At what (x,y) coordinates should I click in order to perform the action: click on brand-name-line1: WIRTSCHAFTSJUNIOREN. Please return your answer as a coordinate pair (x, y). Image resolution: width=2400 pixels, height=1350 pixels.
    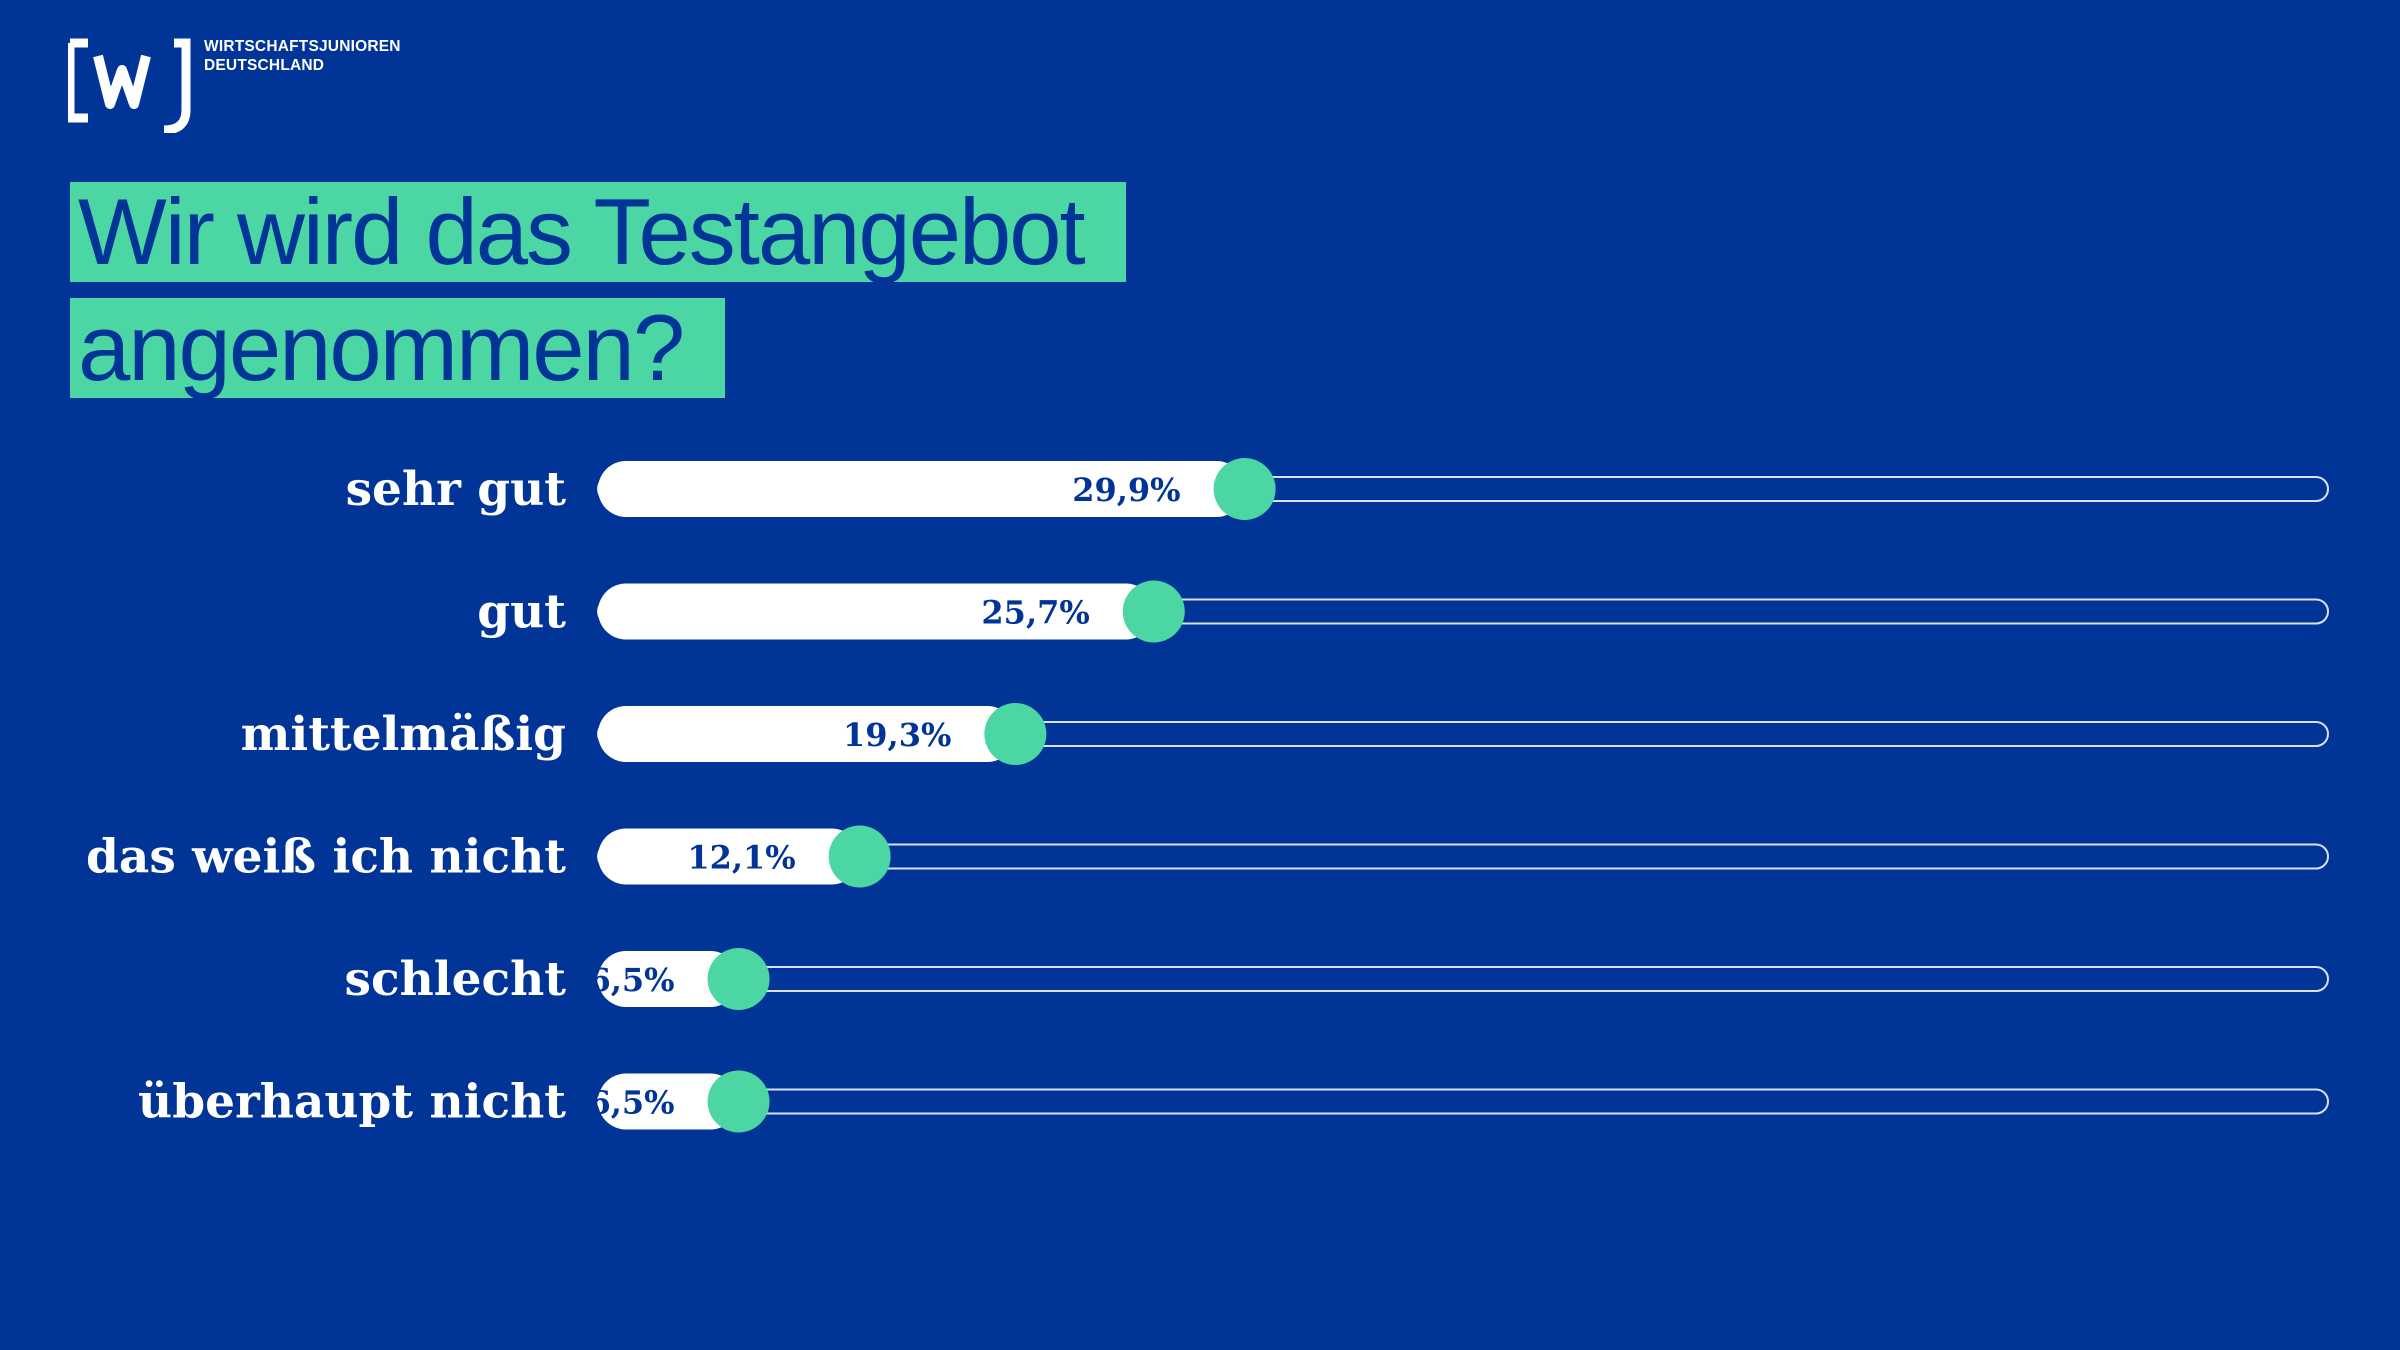
    Looking at the image, I should click on (302, 46).